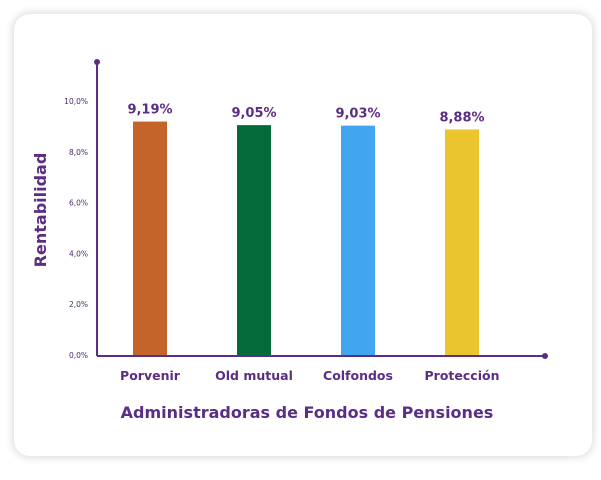  What do you see at coordinates (150, 375) in the screenshot?
I see `category-label: Porvenir` at bounding box center [150, 375].